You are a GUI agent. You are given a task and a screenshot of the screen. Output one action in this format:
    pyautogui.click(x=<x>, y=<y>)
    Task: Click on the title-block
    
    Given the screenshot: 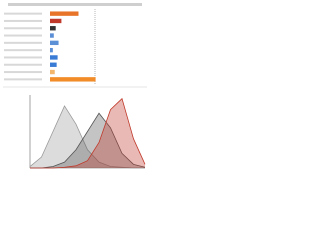 What is the action you would take?
    pyautogui.click(x=75, y=4)
    